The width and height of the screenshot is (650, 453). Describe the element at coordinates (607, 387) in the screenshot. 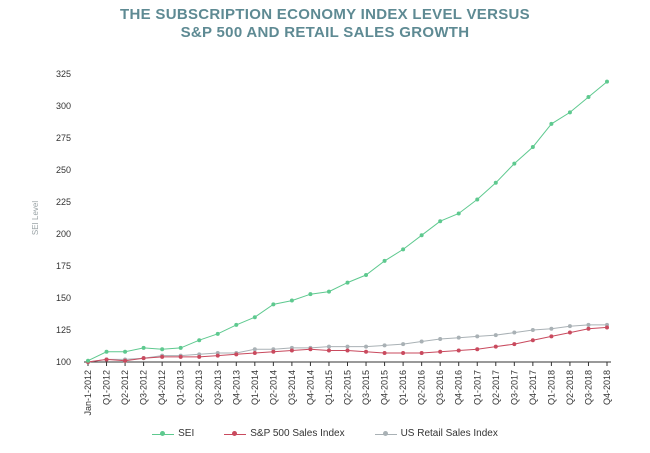

I see `x-tick-label: Q4-2018` at that location.